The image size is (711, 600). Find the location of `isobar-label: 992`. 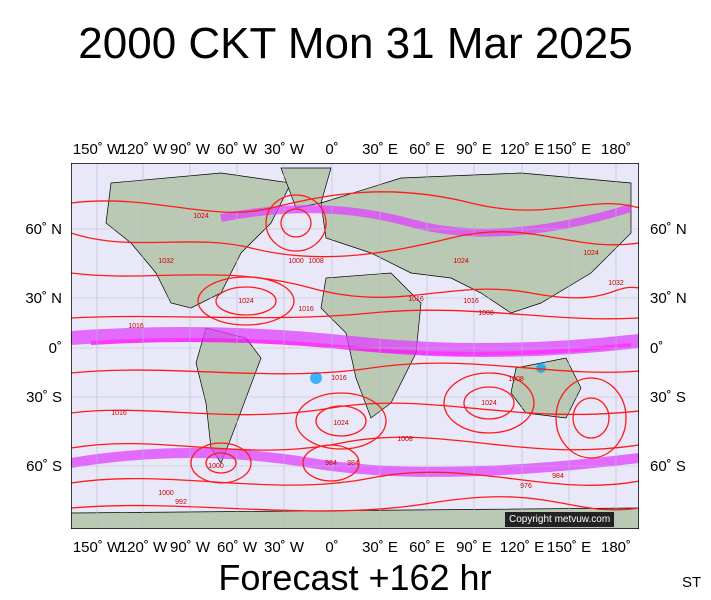

isobar-label: 992 is located at coordinates (181, 502).